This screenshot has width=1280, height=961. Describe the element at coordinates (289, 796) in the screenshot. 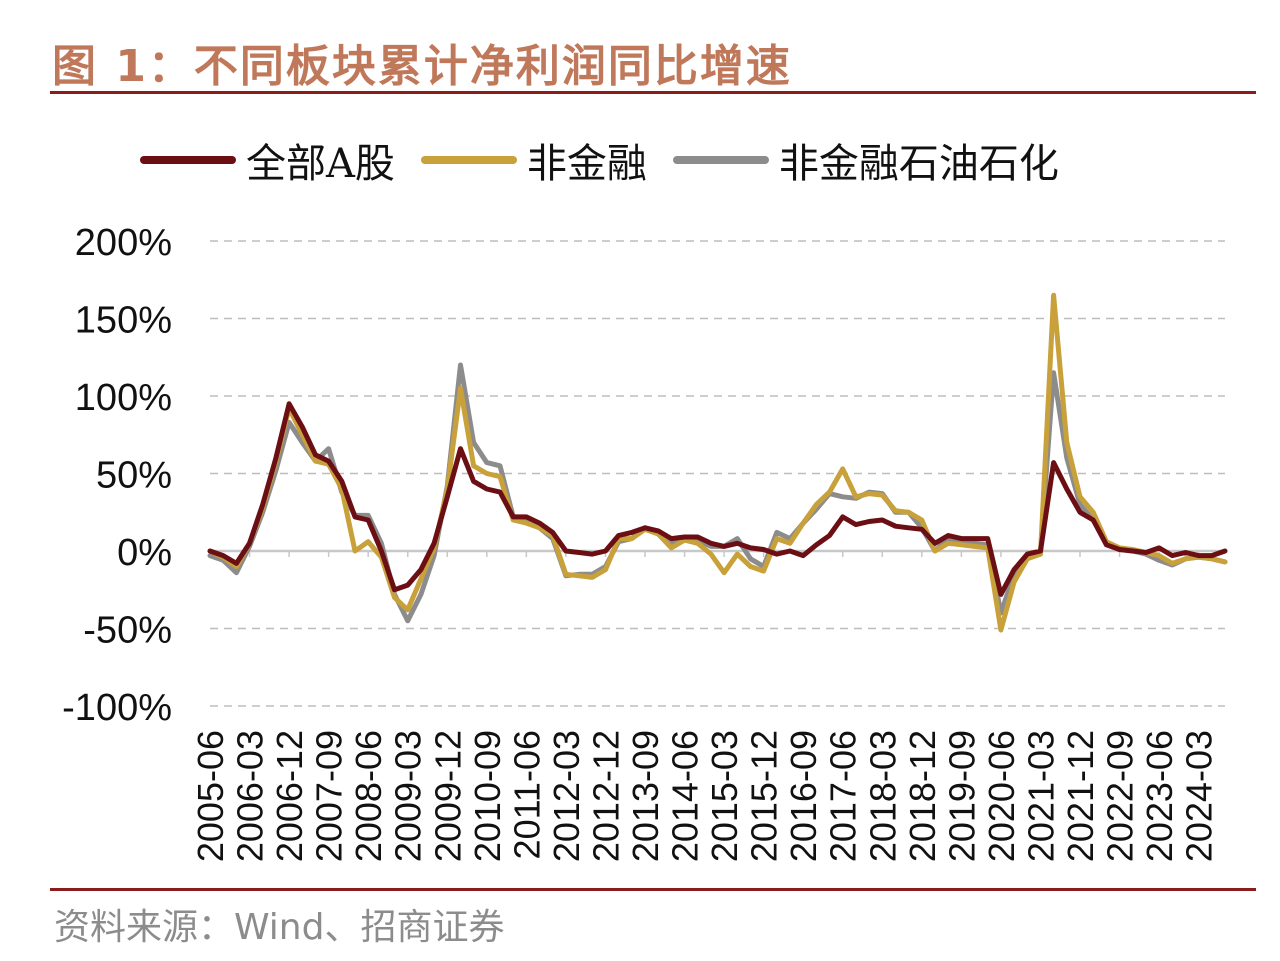

I see `x-tick-label: 2006-12` at that location.